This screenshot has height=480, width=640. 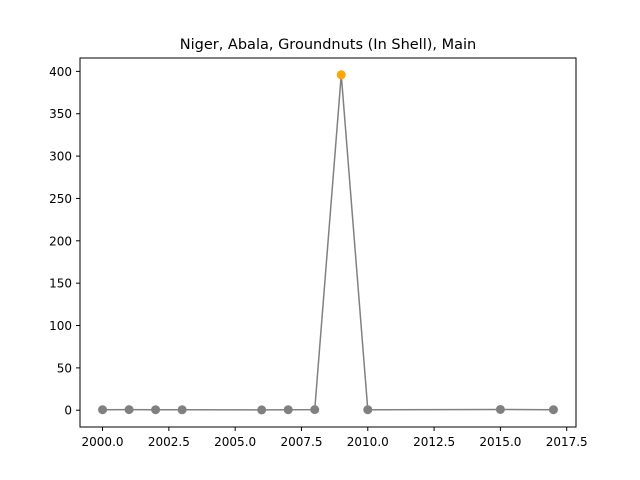 What do you see at coordinates (368, 442) in the screenshot?
I see `x-tick-label: 2010.0` at bounding box center [368, 442].